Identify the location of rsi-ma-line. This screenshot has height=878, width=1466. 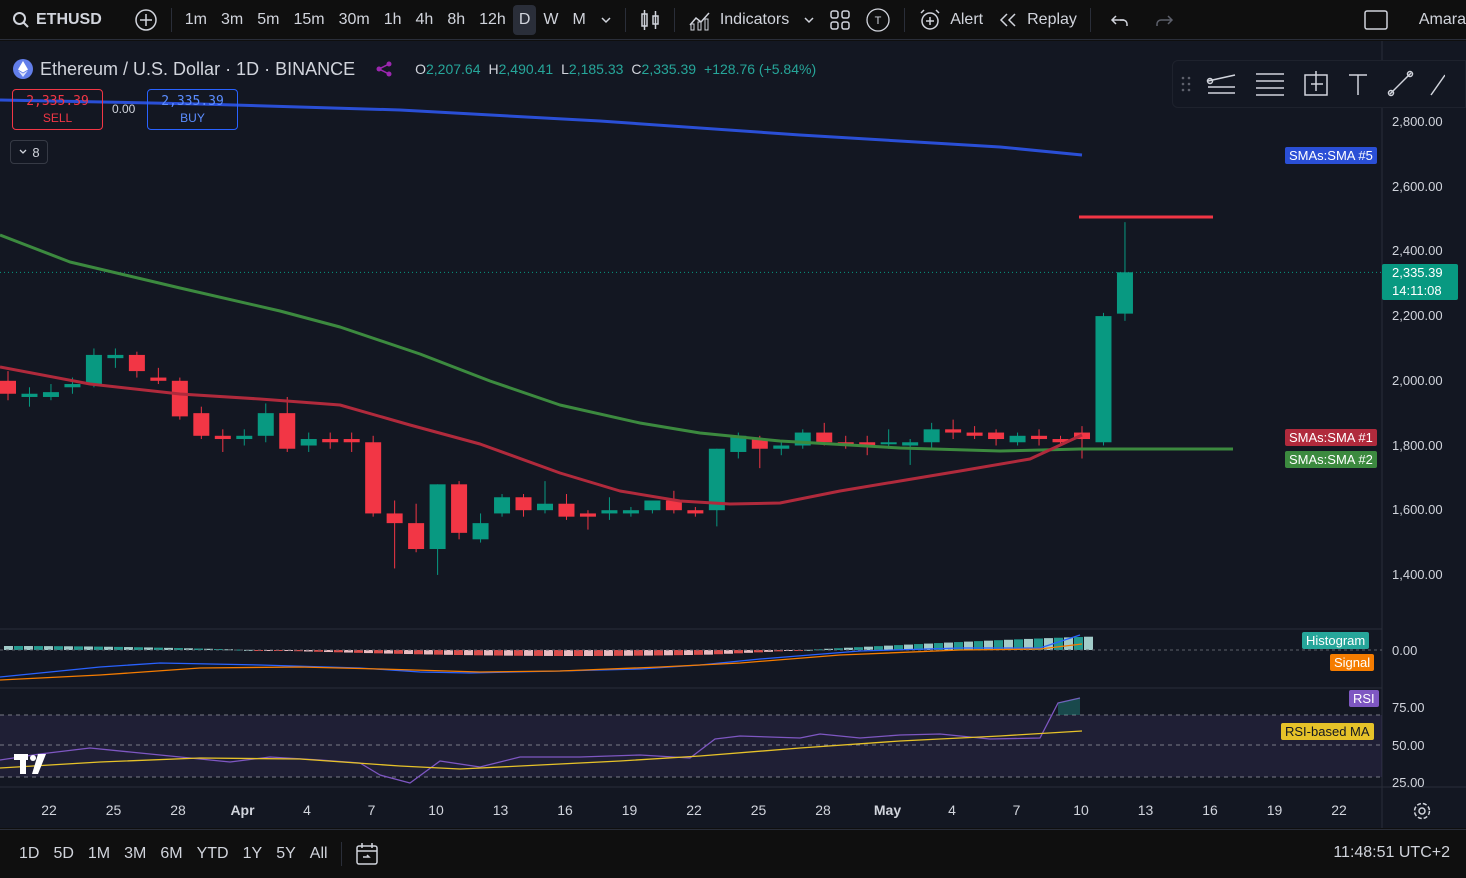
(541, 750).